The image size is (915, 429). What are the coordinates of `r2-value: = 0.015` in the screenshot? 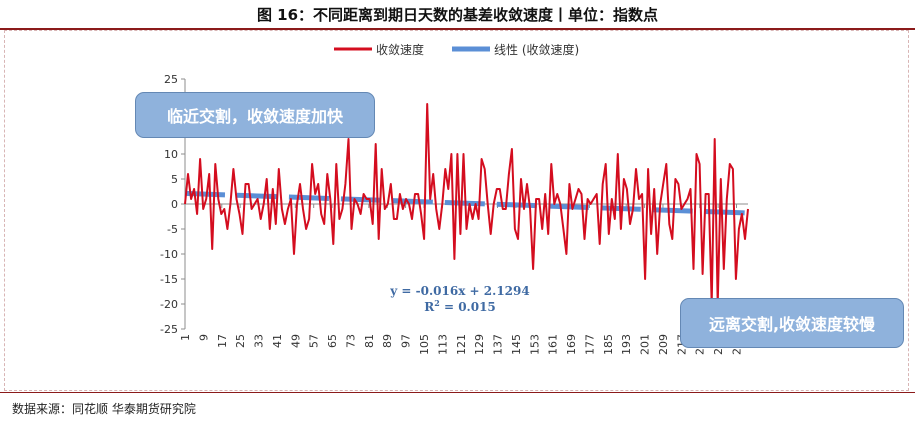 It's located at (467, 307).